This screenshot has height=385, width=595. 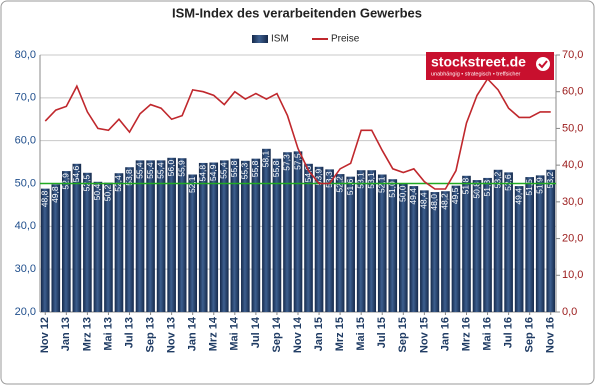 What do you see at coordinates (478, 62) in the screenshot?
I see `logo-name: stockstreet.de` at bounding box center [478, 62].